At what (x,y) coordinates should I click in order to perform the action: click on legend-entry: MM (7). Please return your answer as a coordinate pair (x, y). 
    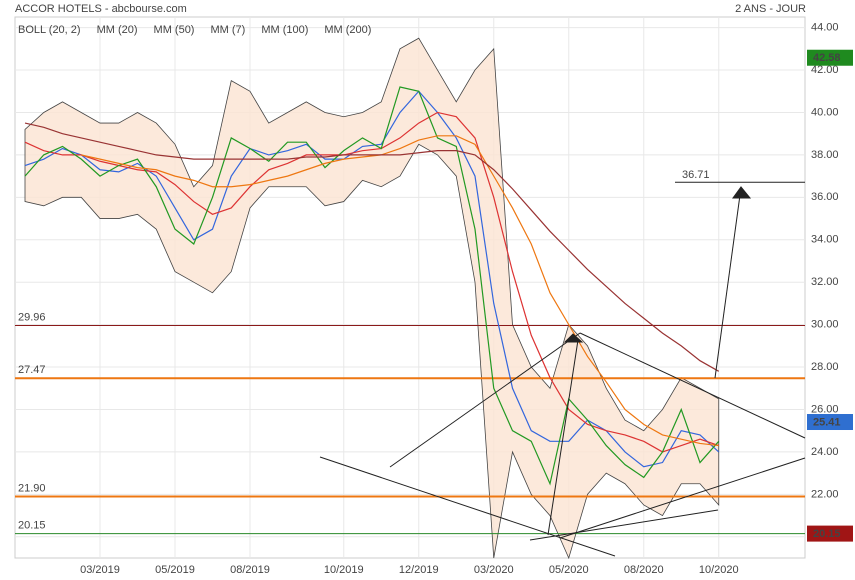
    Looking at the image, I should click on (227, 30).